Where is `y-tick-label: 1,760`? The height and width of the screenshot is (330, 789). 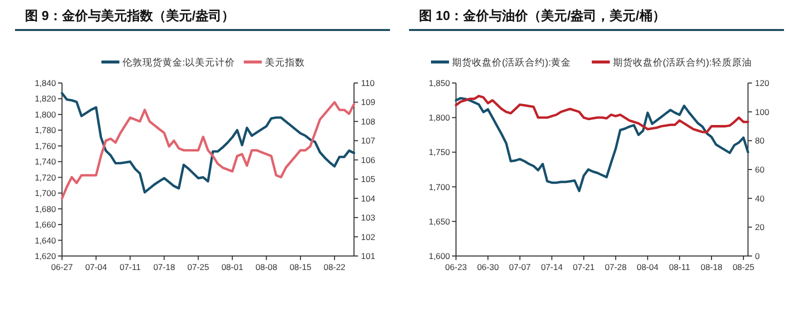
y-tick-label: 1,760 is located at coordinates (45, 145).